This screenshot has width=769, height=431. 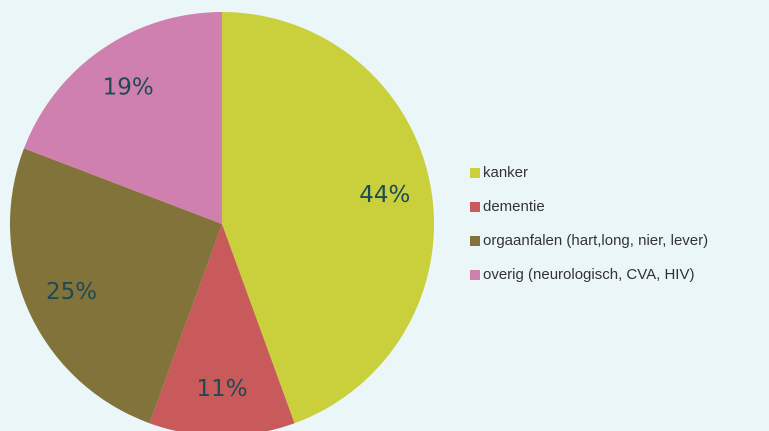 What do you see at coordinates (384, 195) in the screenshot?
I see `slice-label: 44%` at bounding box center [384, 195].